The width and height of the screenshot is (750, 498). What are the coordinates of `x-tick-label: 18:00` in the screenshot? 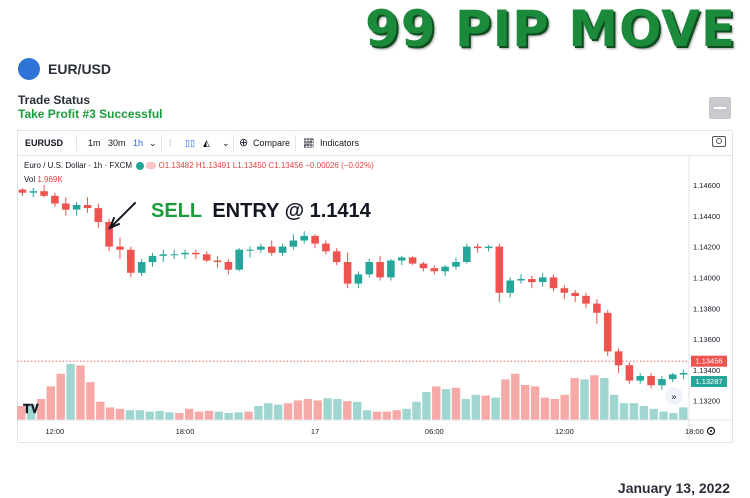 It's located at (185, 431).